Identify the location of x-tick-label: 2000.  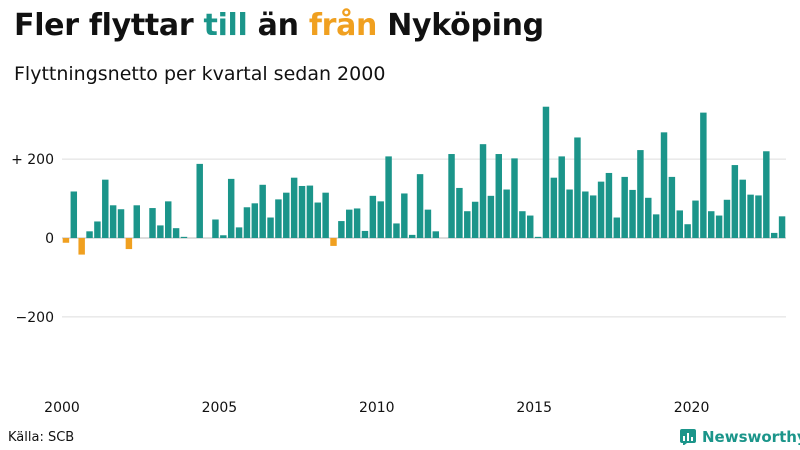
(62, 408).